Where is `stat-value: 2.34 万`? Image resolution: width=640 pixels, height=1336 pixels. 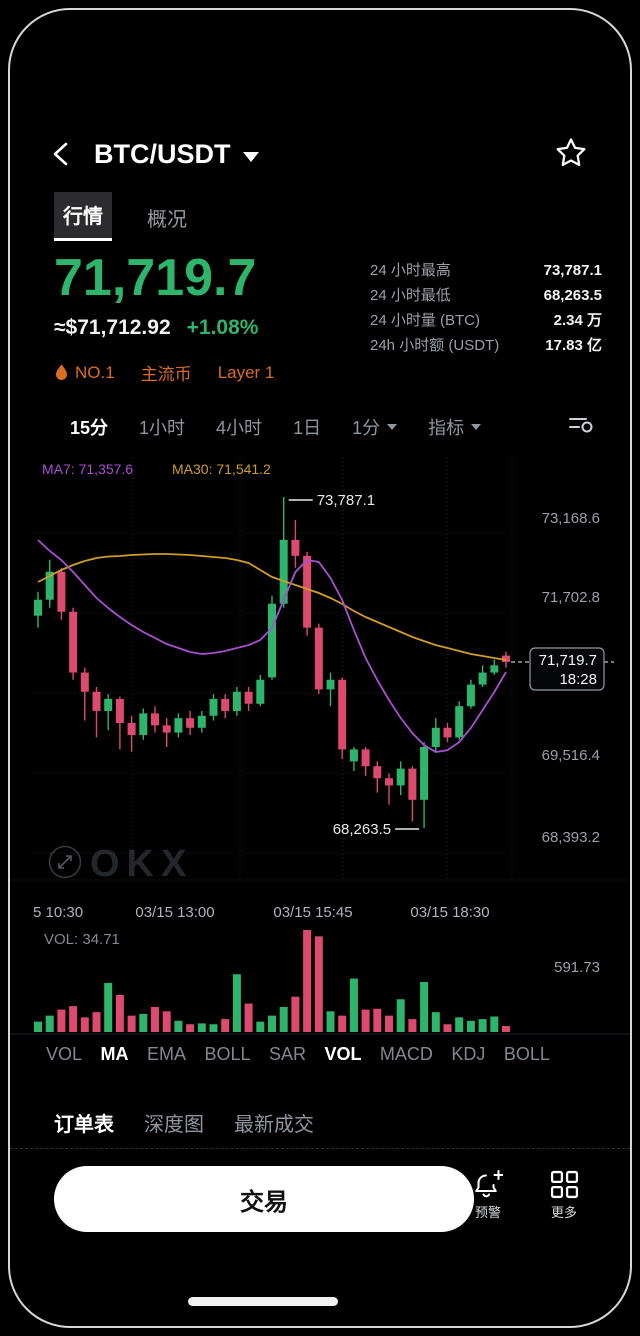
stat-value: 2.34 万 is located at coordinates (577, 320).